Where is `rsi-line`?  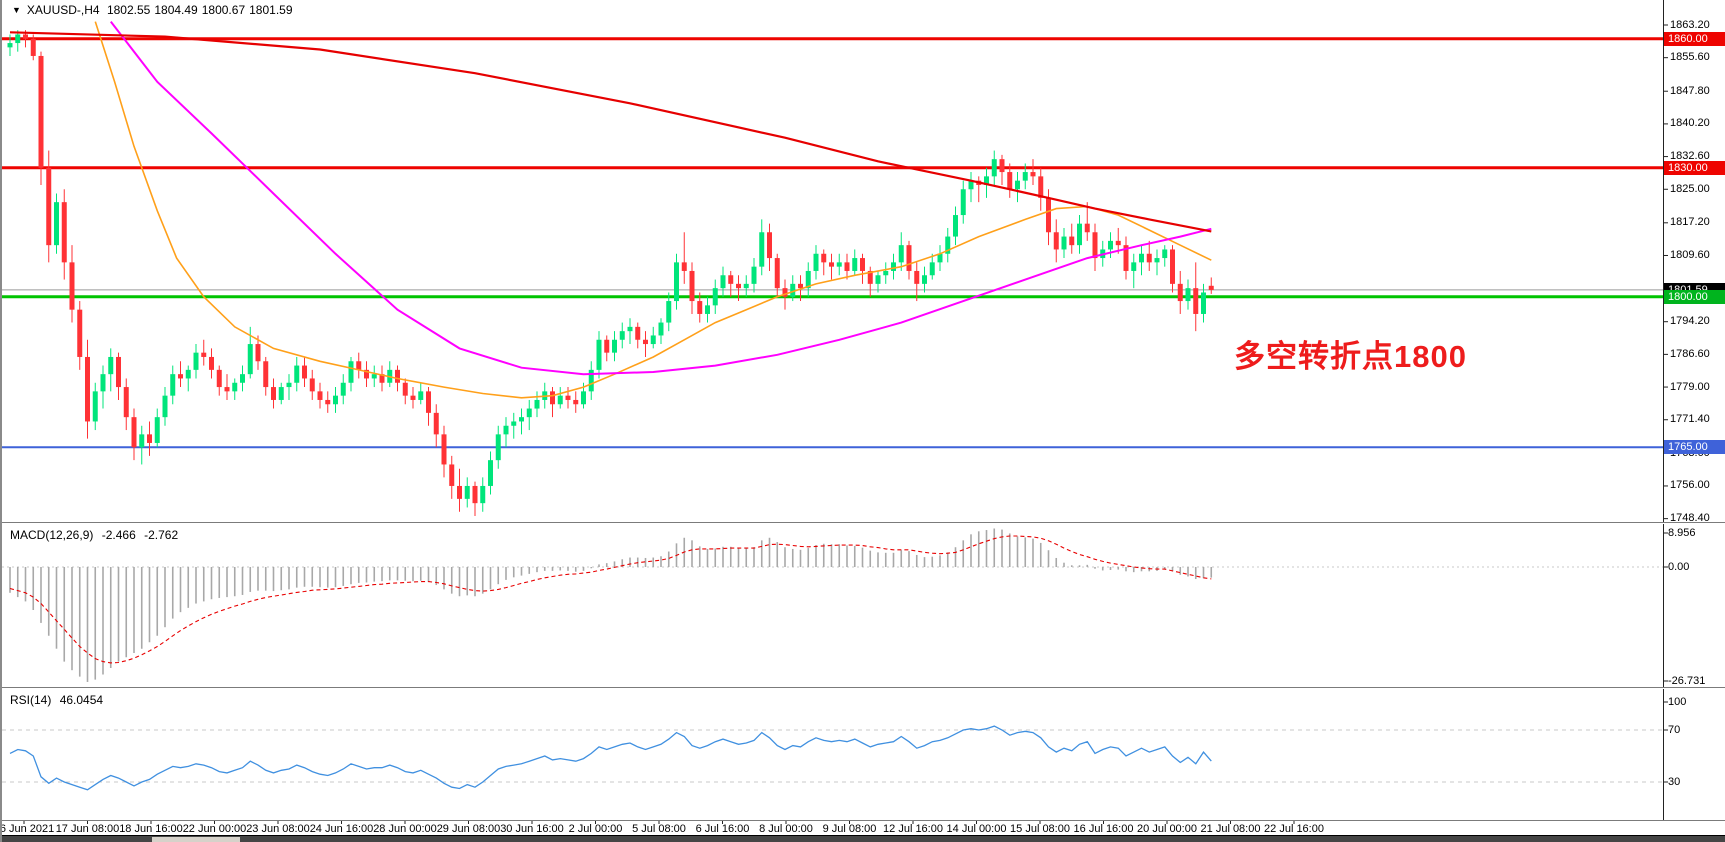
rsi-line is located at coordinates (610, 758).